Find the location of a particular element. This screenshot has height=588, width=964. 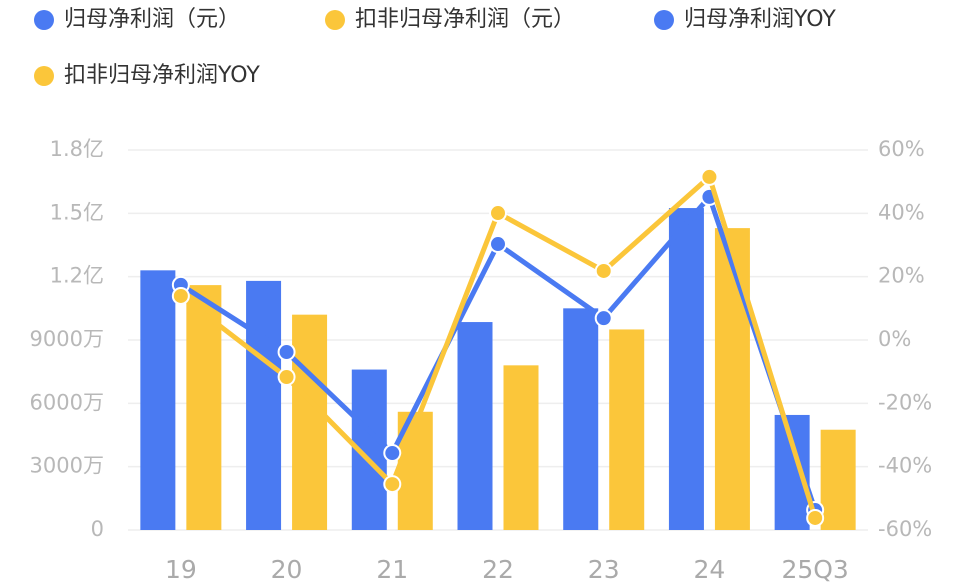

y-tick-label: 1.5亿 is located at coordinates (77, 212).